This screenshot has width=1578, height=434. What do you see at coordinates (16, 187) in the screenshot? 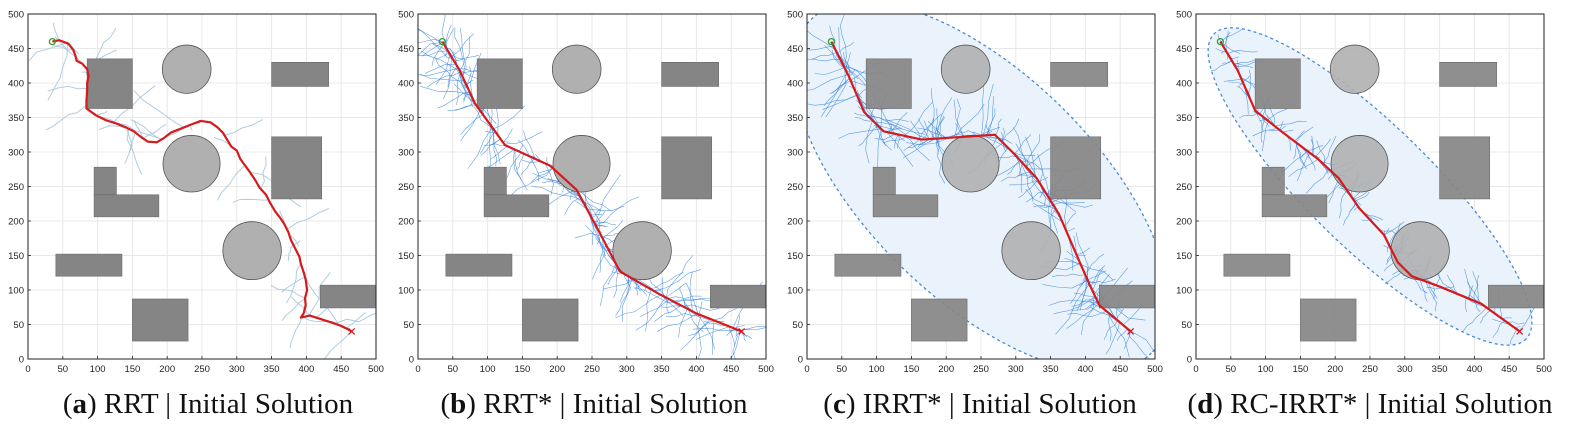
I see `y-tick-label: 250` at bounding box center [16, 187].